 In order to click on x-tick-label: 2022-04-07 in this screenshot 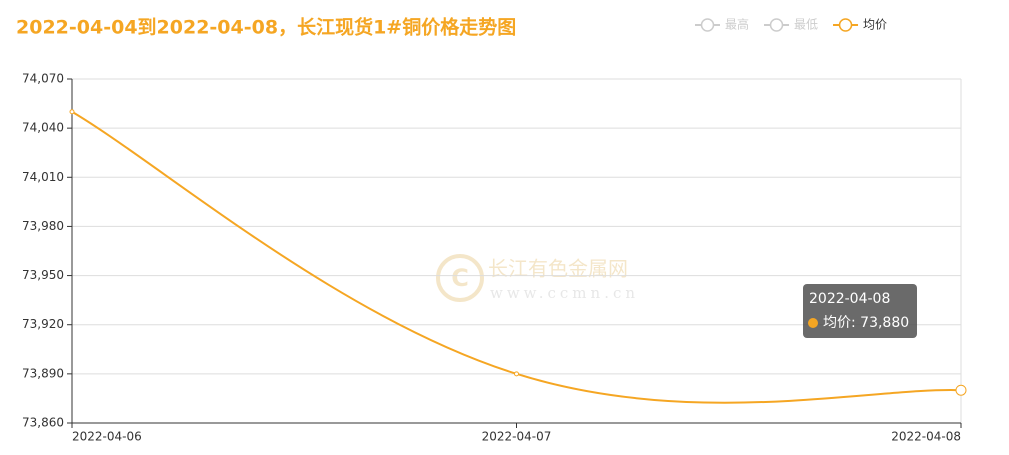, I will do `click(517, 437)`.